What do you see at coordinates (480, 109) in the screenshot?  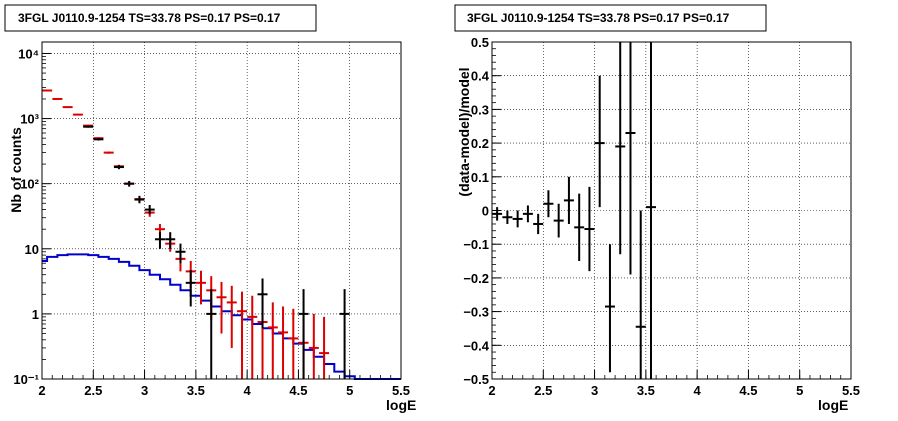 I see `right-y-tick-label: 0.3` at bounding box center [480, 109].